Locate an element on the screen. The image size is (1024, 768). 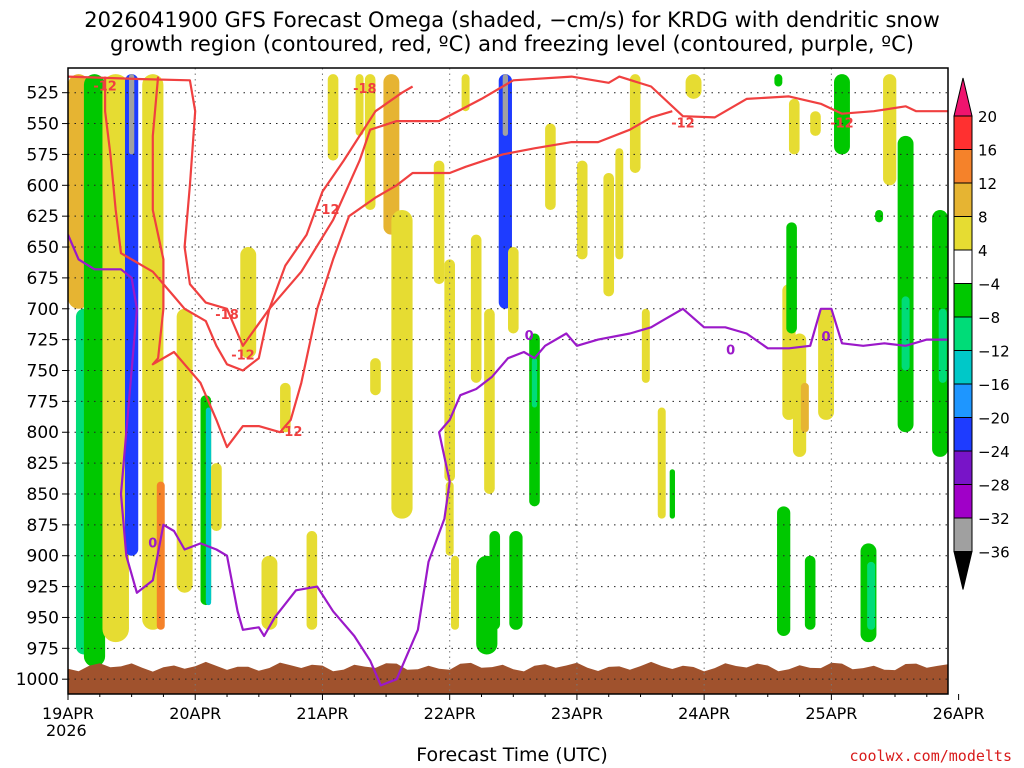
x-tick-label-7: 26APR is located at coordinates (959, 713).